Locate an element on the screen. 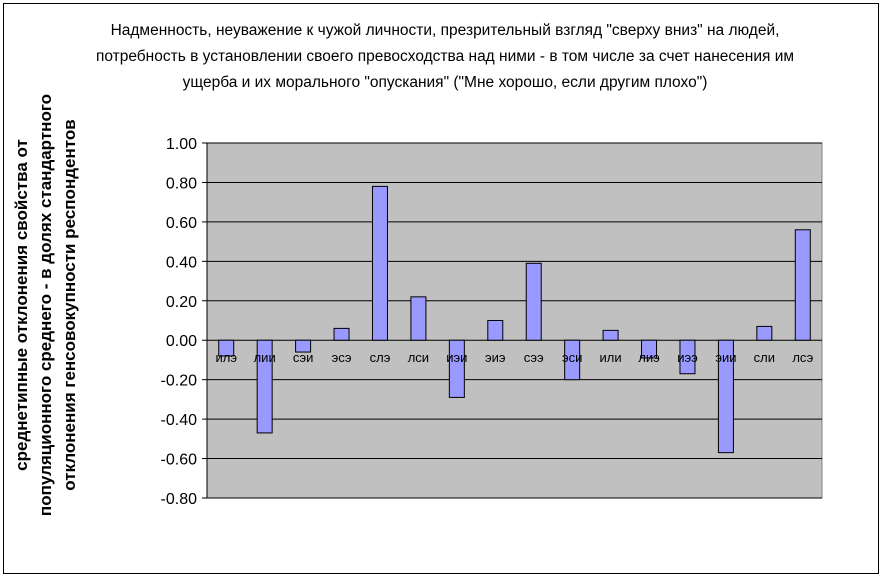  x-tick-label: эсэ is located at coordinates (342, 357).